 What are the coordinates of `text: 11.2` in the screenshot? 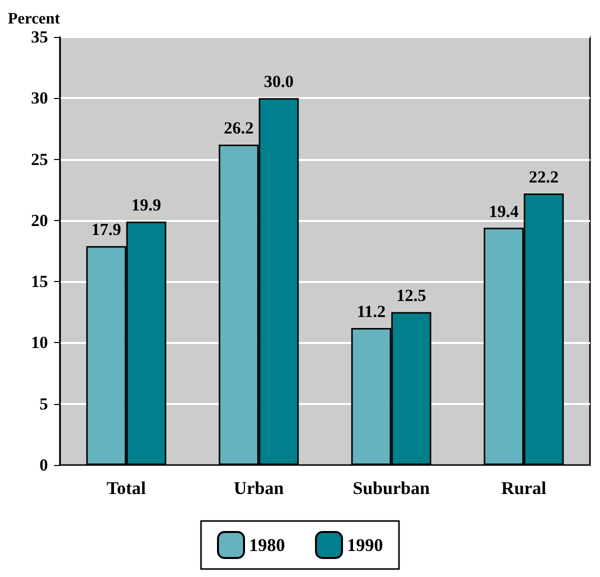 It's located at (371, 312).